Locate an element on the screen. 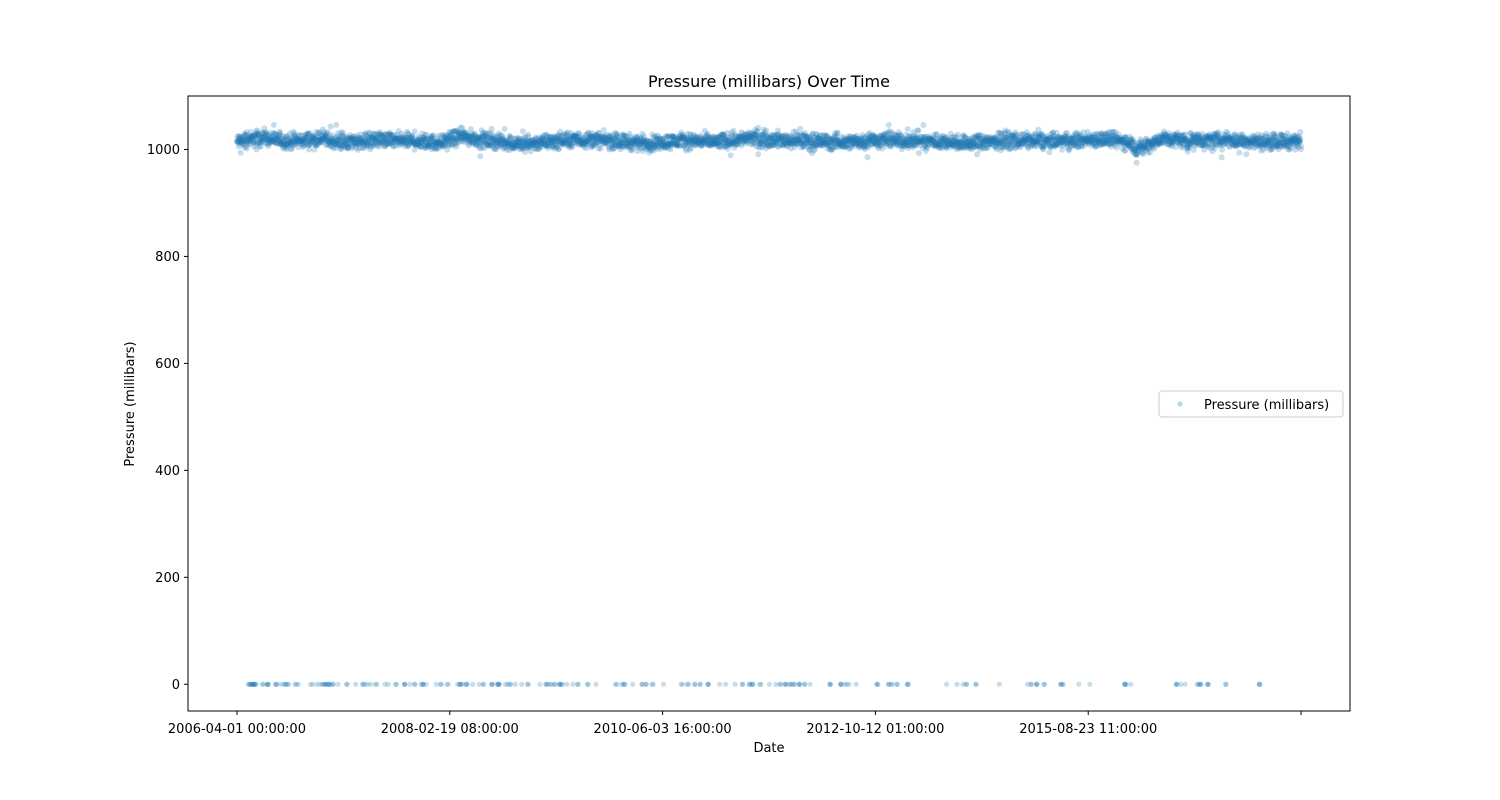 The height and width of the screenshot is (800, 1500). legend-label: Pressure (millibars) is located at coordinates (1266, 405).